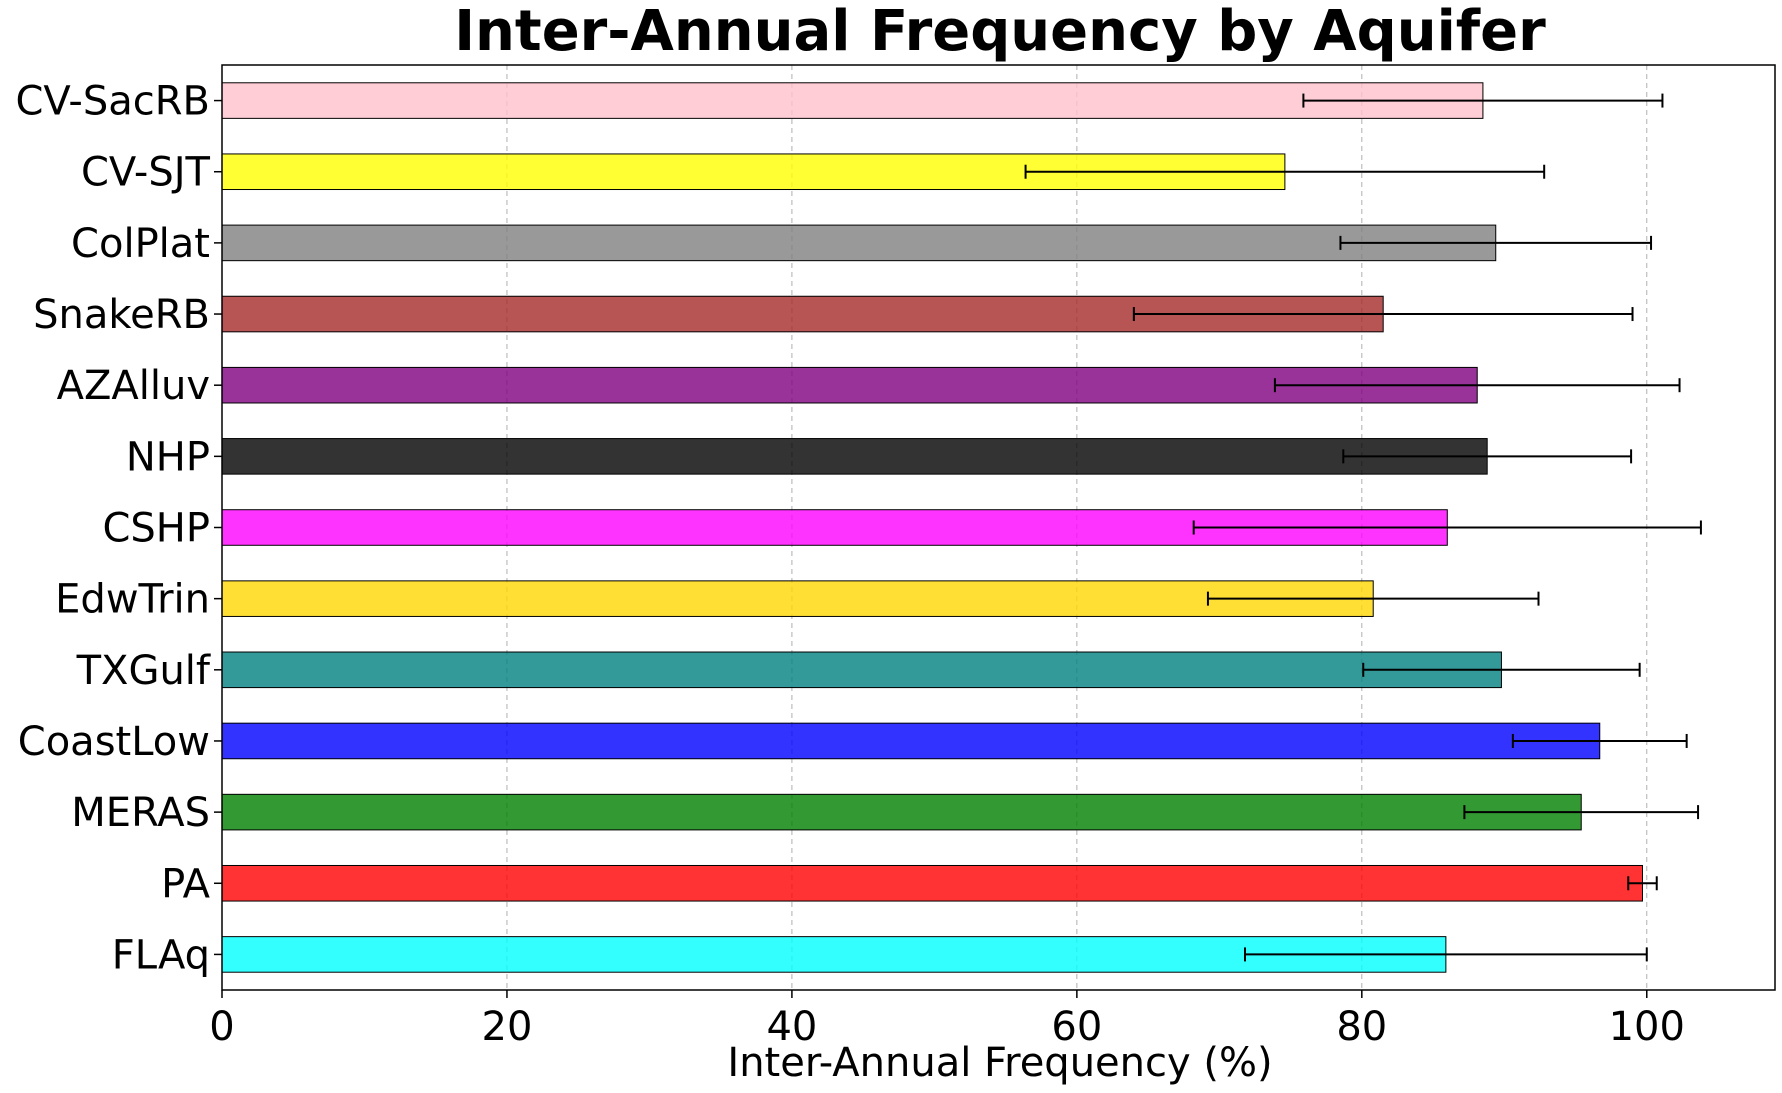  Describe the element at coordinates (121, 315) in the screenshot. I see `y-tick-label: SnakeRB` at that location.